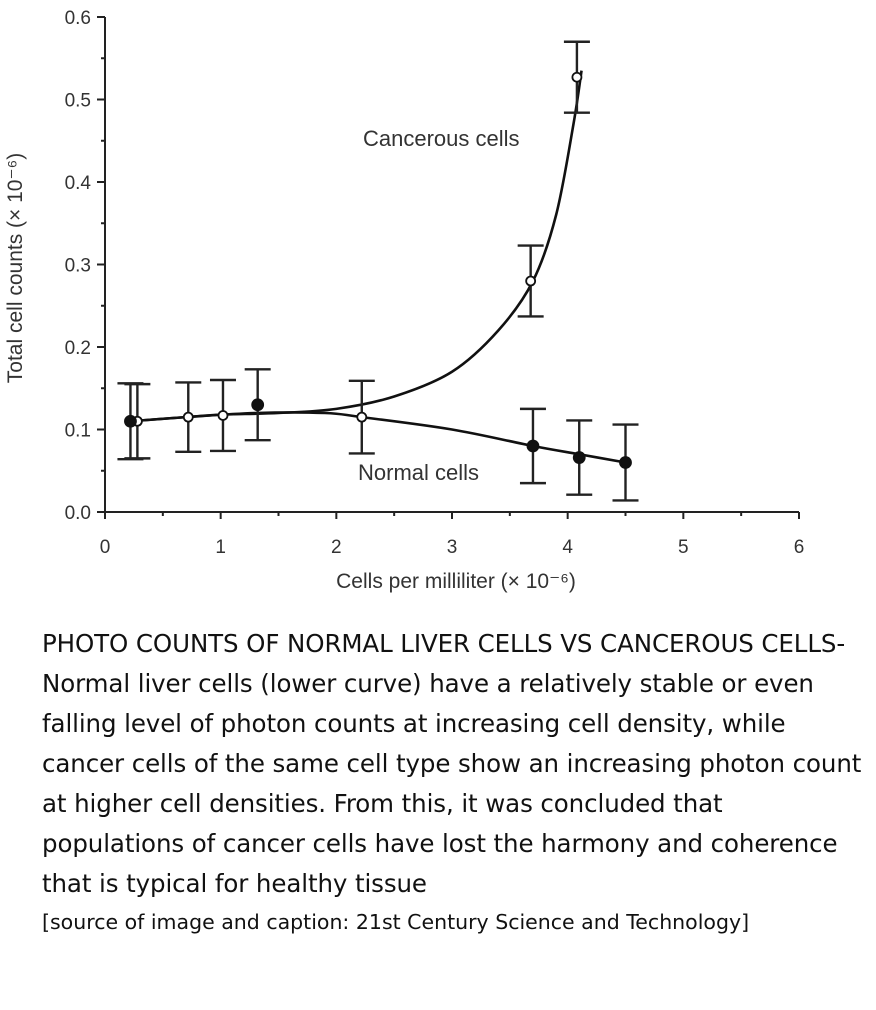  I want to click on x-axis-title: Cells per milliliter (× 10⁻⁶), so click(456, 581).